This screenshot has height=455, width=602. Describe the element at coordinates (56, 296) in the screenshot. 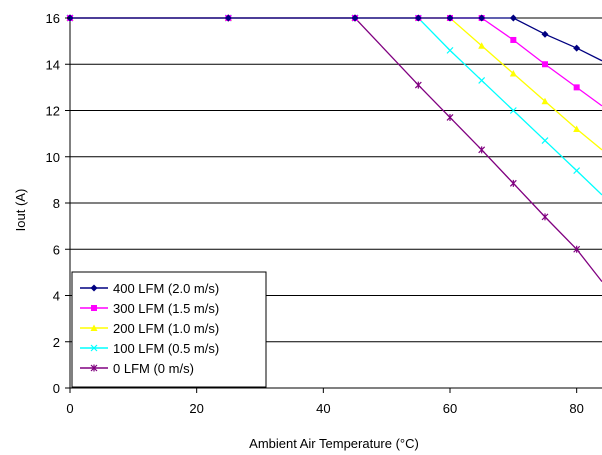

I see `y-tick-label: 4` at that location.